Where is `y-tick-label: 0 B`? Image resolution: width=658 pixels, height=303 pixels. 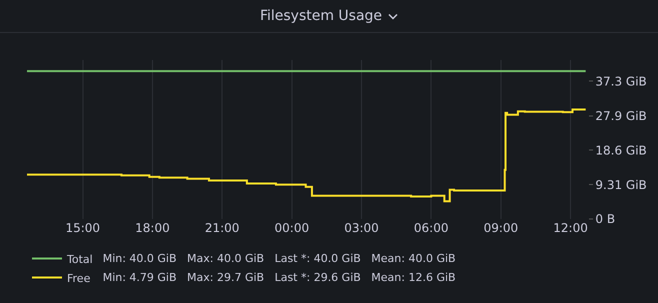 y-tick-label: 0 B is located at coordinates (605, 219).